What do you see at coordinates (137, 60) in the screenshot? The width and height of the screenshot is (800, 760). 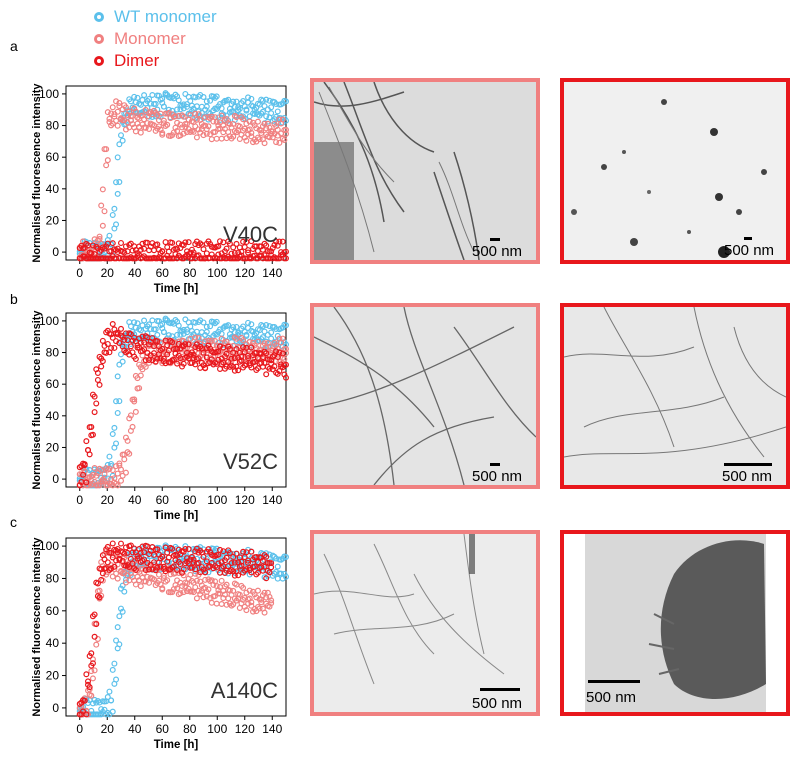 I see `legend-label: Dimer` at bounding box center [137, 60].